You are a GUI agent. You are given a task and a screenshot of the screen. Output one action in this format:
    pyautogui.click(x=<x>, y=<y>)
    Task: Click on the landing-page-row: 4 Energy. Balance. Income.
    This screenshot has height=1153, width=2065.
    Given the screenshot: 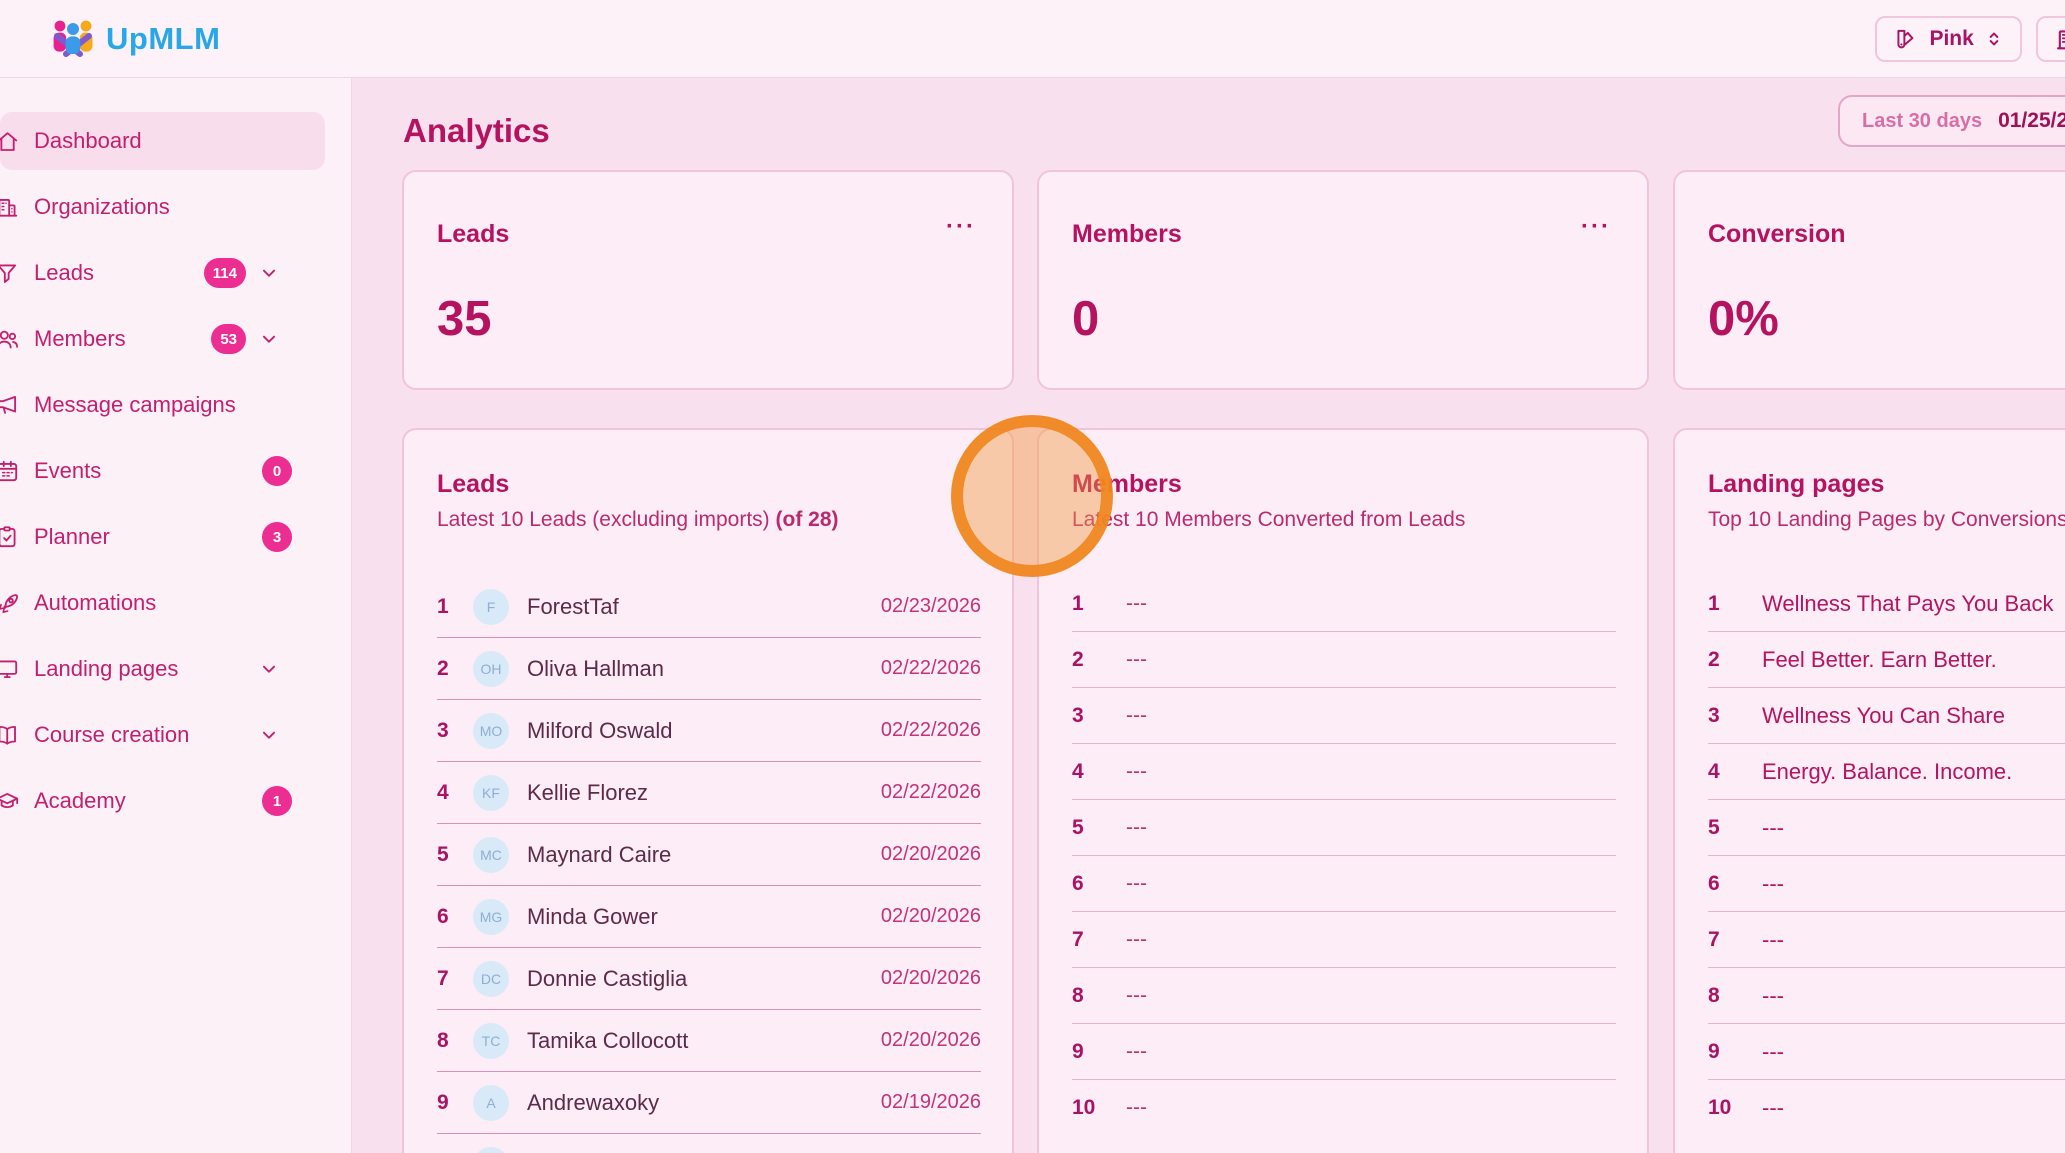 What is the action you would take?
    pyautogui.click(x=1886, y=772)
    